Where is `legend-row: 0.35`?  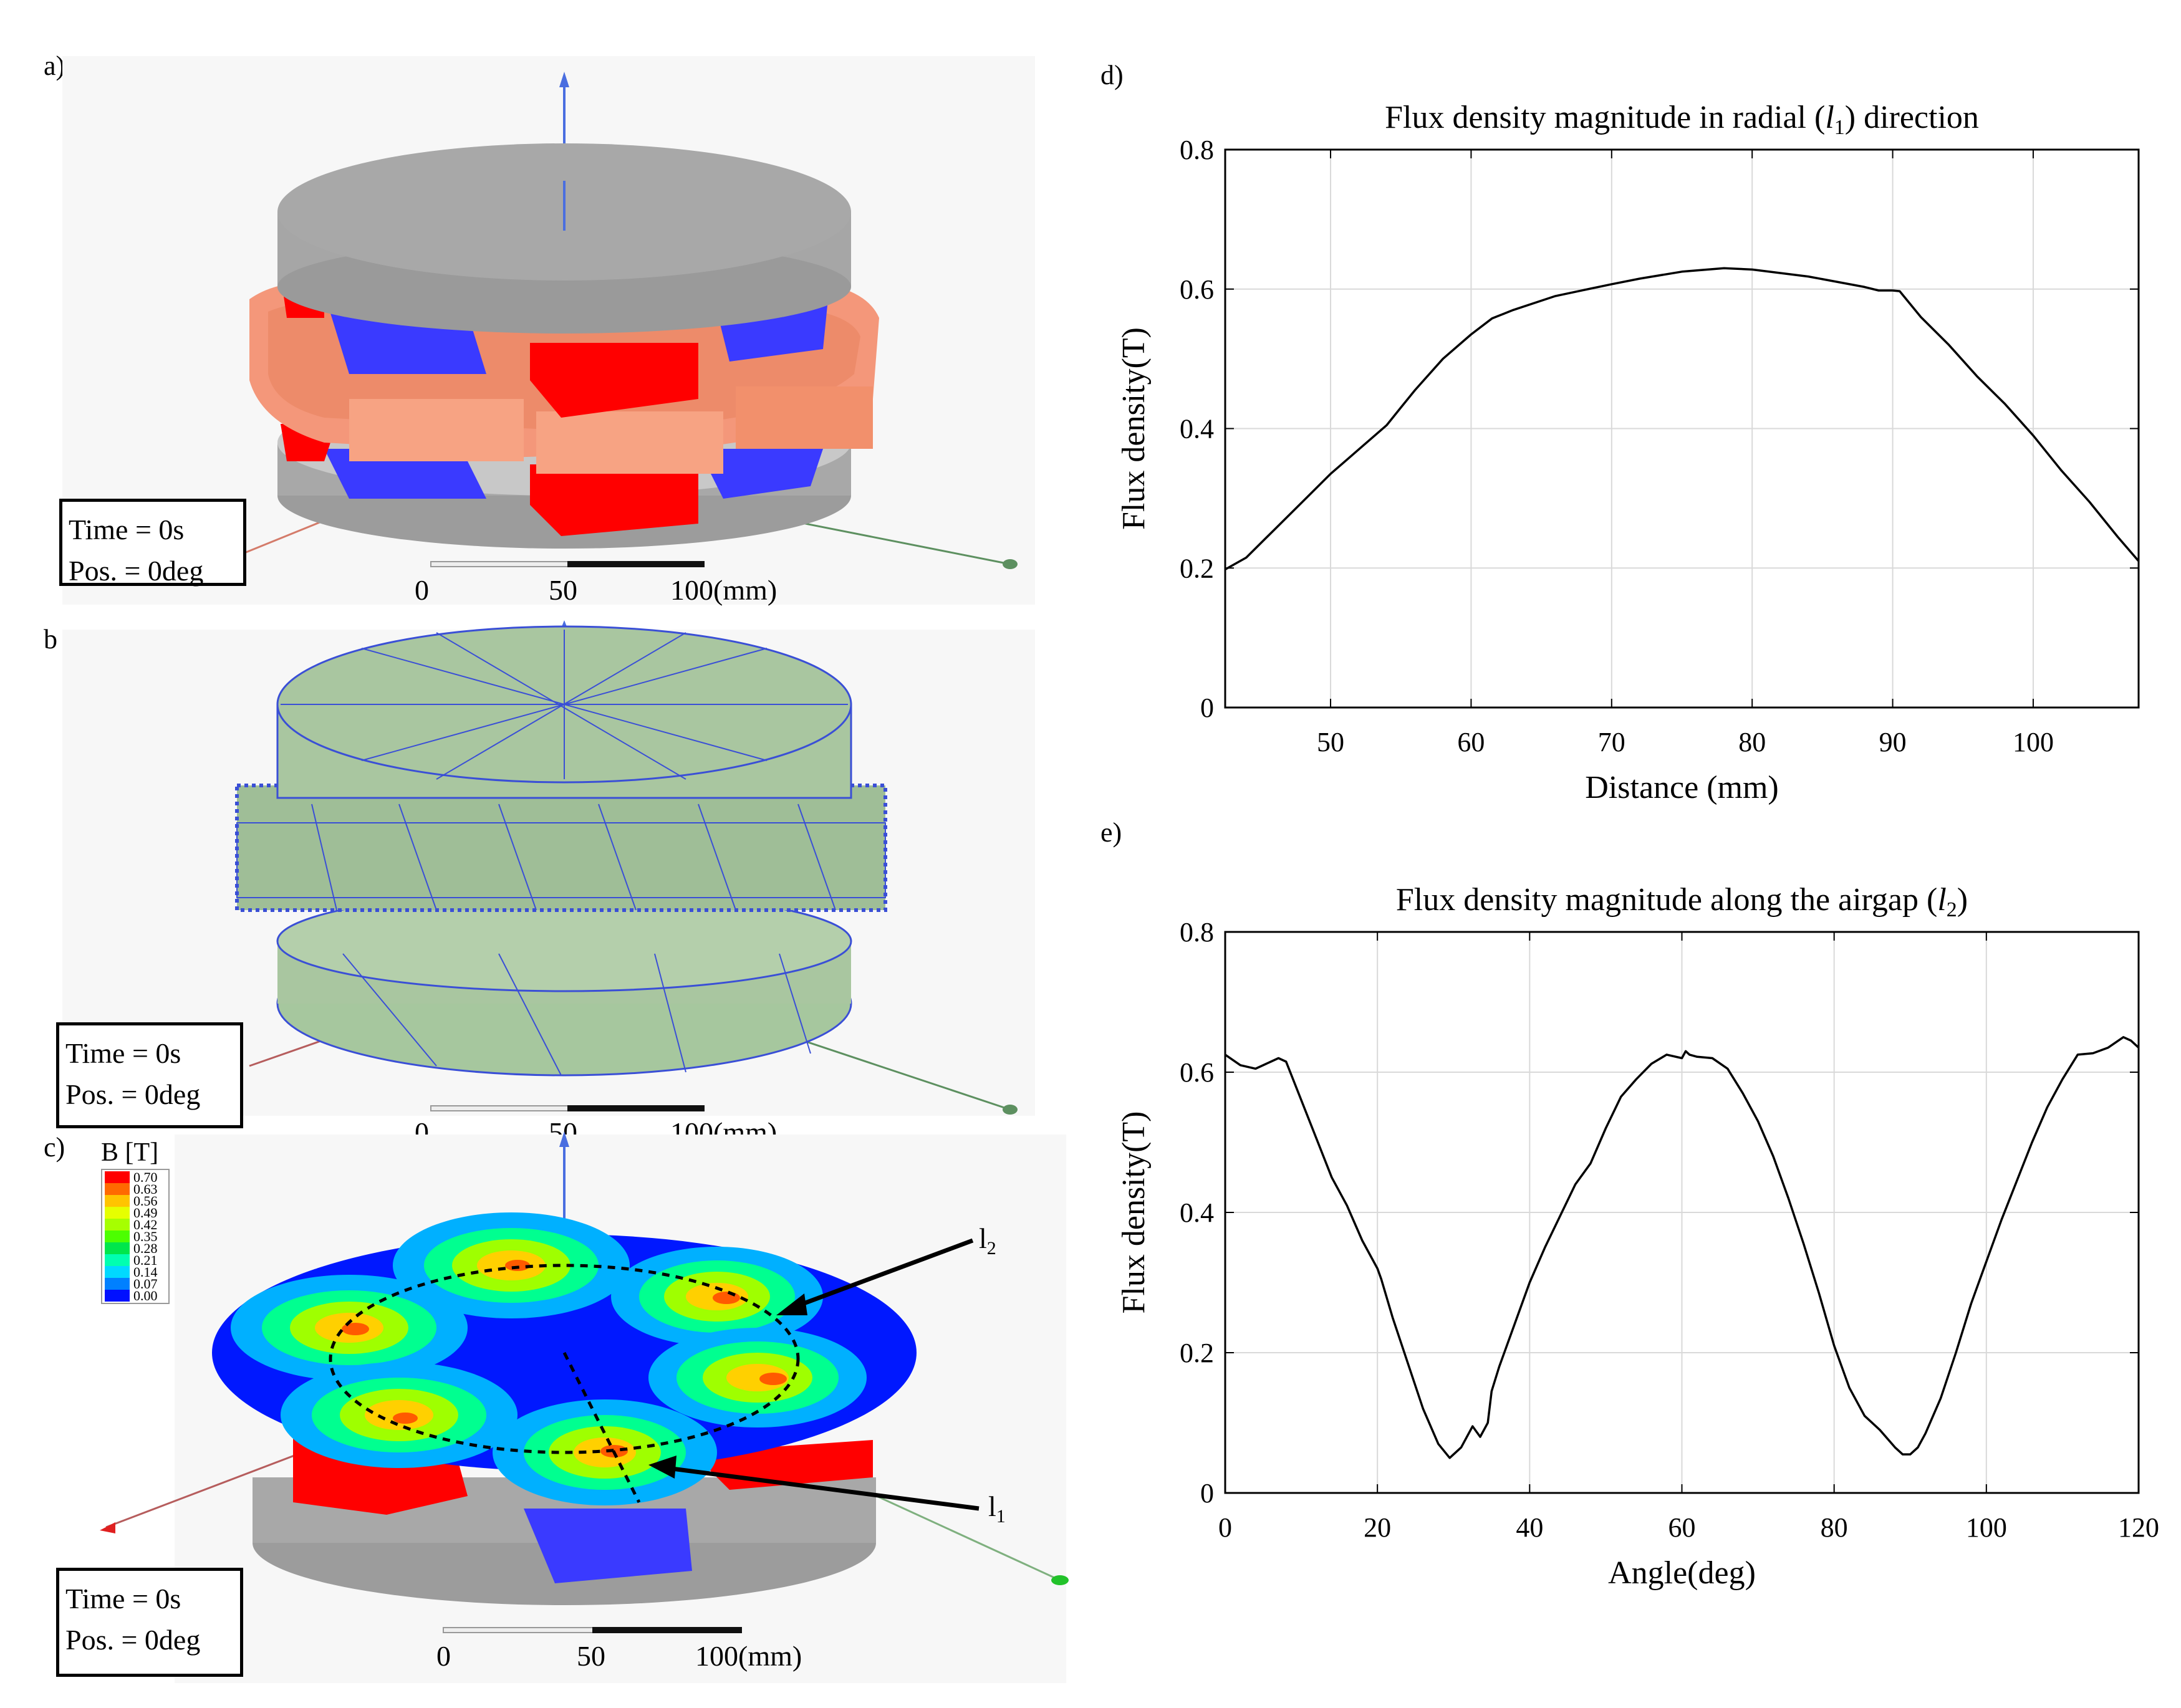 legend-row: 0.35 is located at coordinates (135, 1236).